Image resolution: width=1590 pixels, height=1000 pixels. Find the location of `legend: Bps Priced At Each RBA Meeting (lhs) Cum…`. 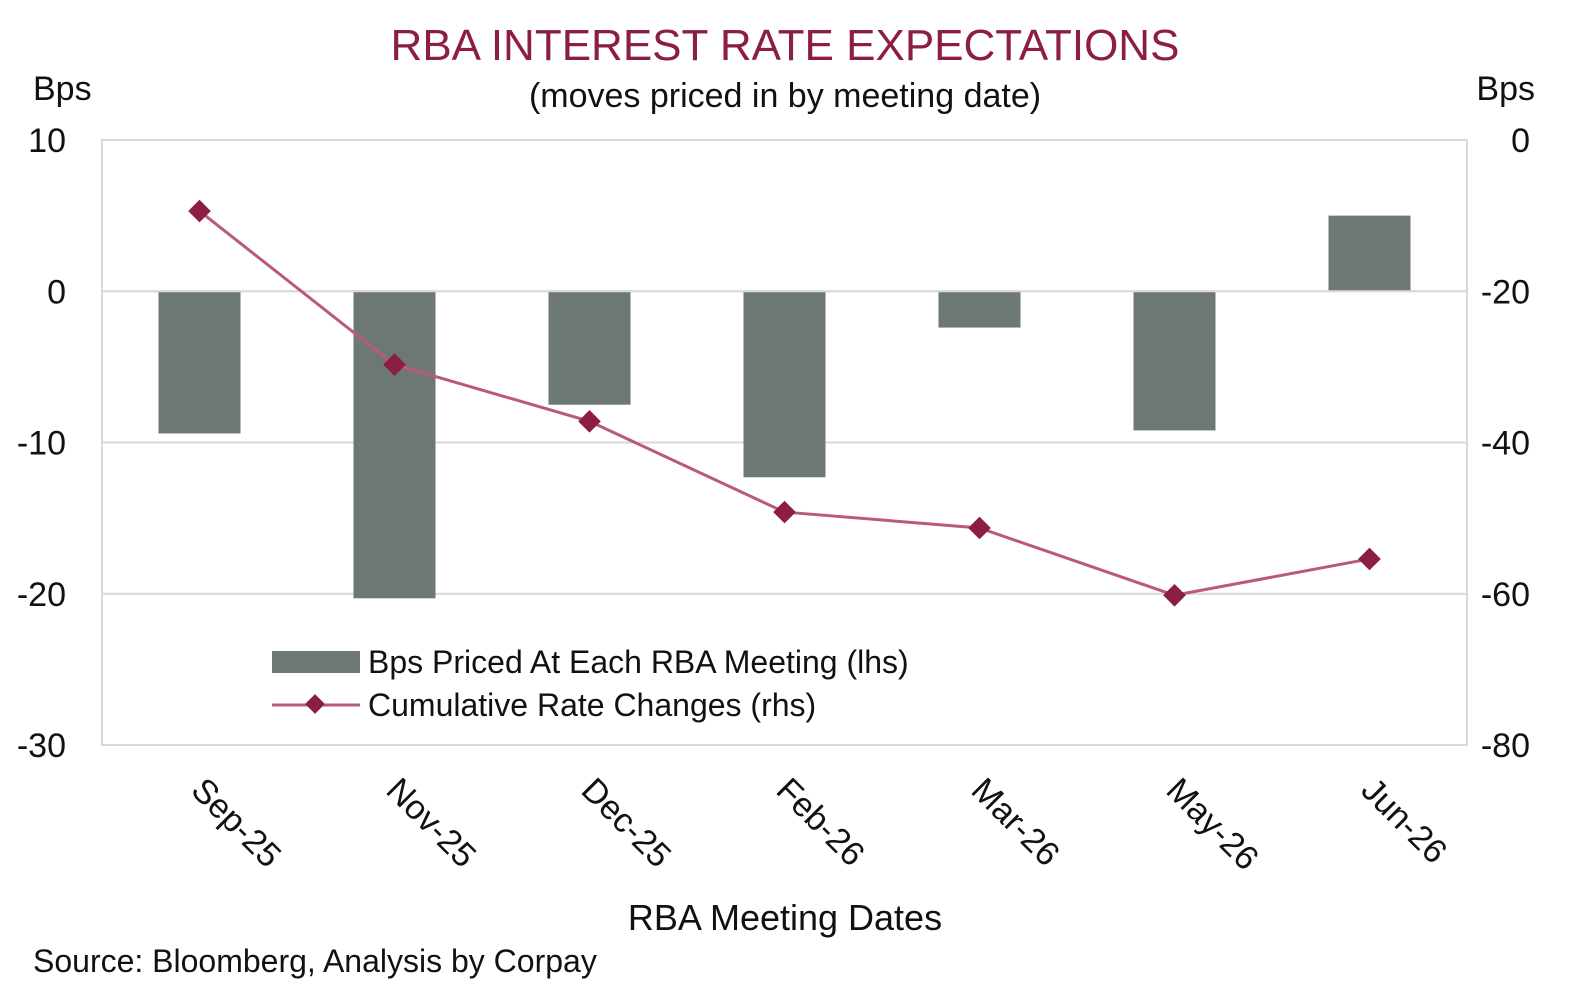

legend: Bps Priced At Each RBA Meeting (lhs) Cum… is located at coordinates (590, 683).